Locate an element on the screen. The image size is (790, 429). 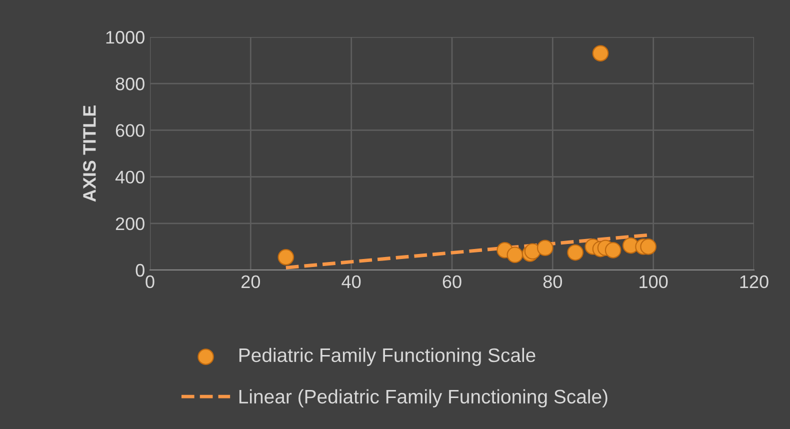
y-tick-label: 1000 is located at coordinates (125, 37).